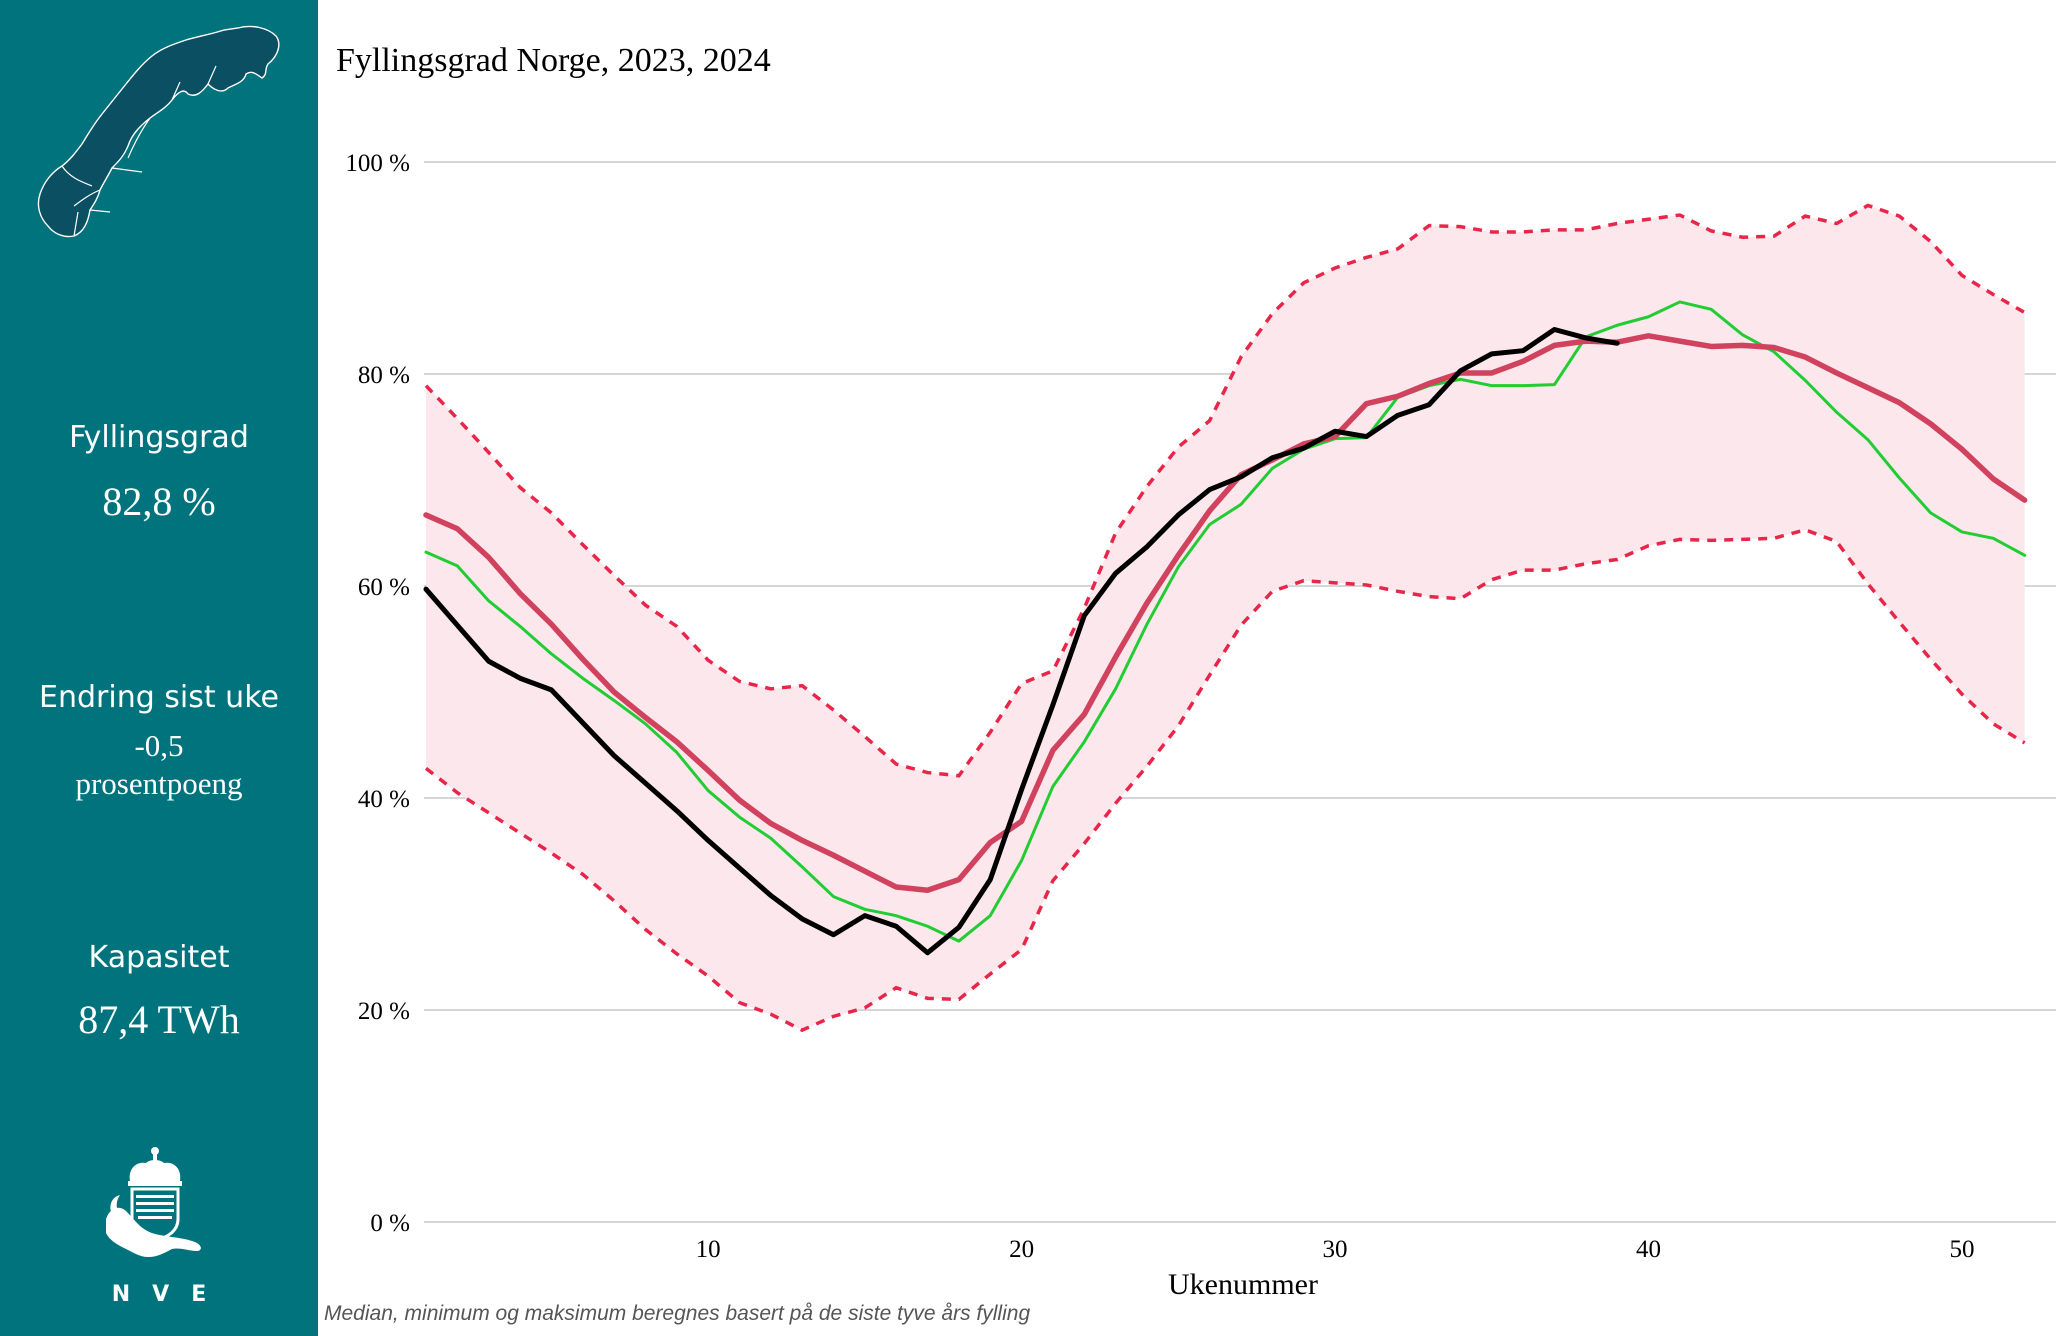 The width and height of the screenshot is (2056, 1336). I want to click on x-axis-label: Ukenummer, so click(1243, 1284).